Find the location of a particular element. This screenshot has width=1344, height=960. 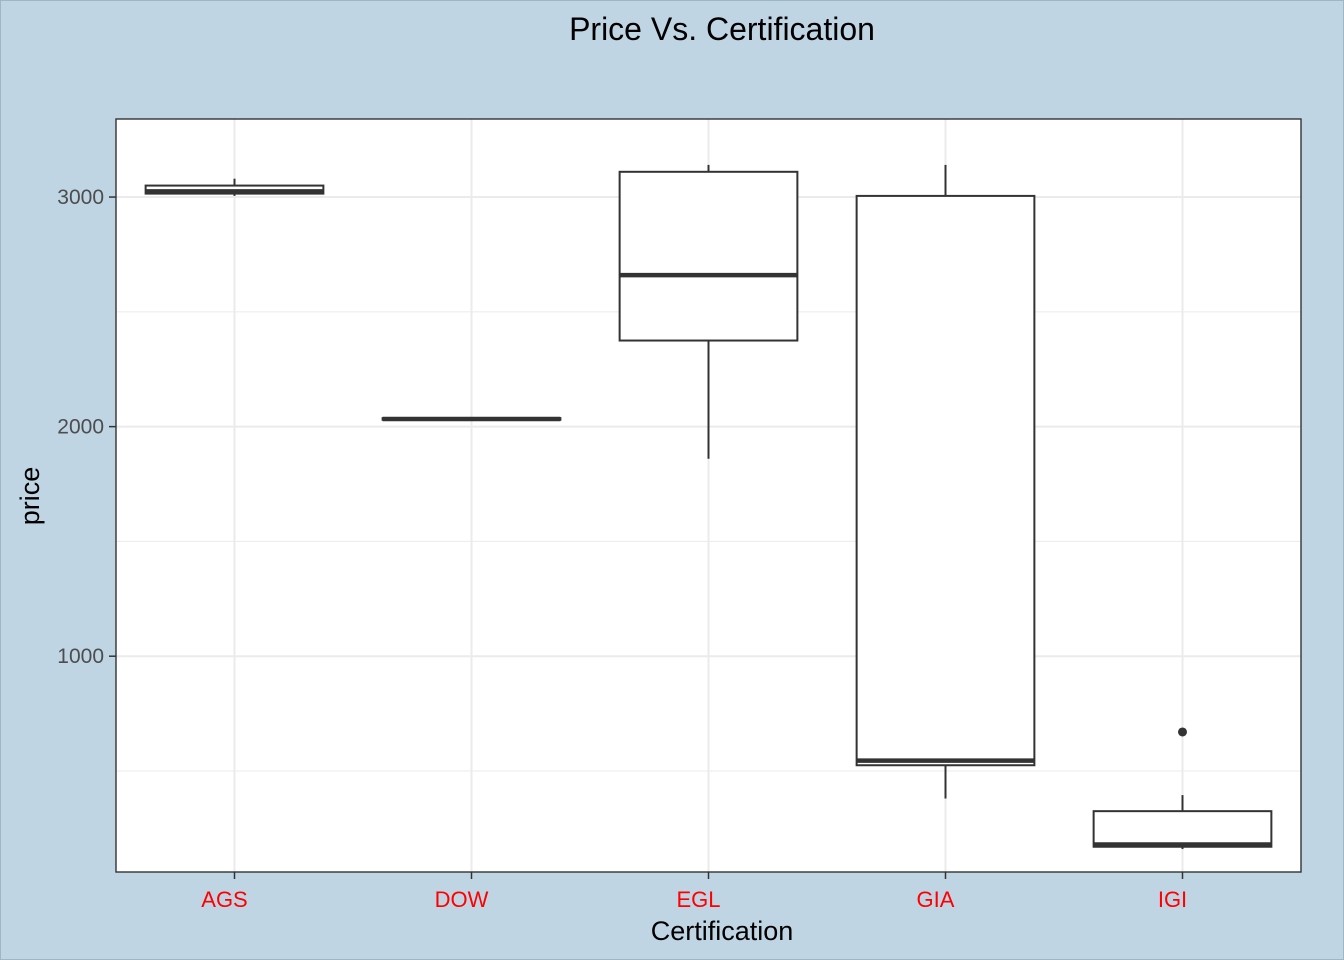

y-tick-label: 1000 is located at coordinates (80, 656).